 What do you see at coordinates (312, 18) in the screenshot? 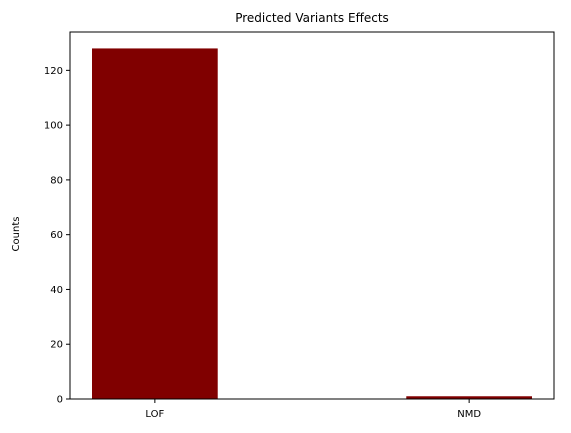
I see `chart-title: Predicted Variants Effects` at bounding box center [312, 18].